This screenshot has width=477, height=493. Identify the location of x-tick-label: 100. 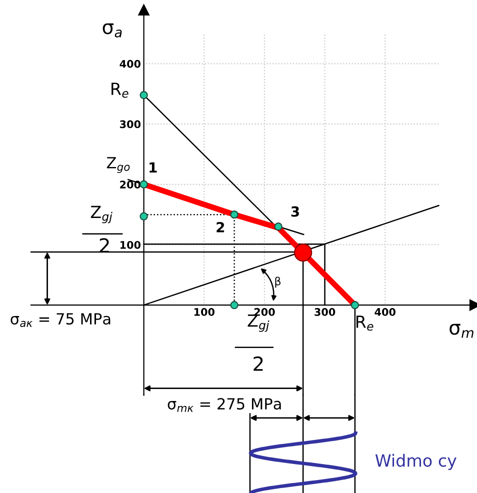
(204, 312).